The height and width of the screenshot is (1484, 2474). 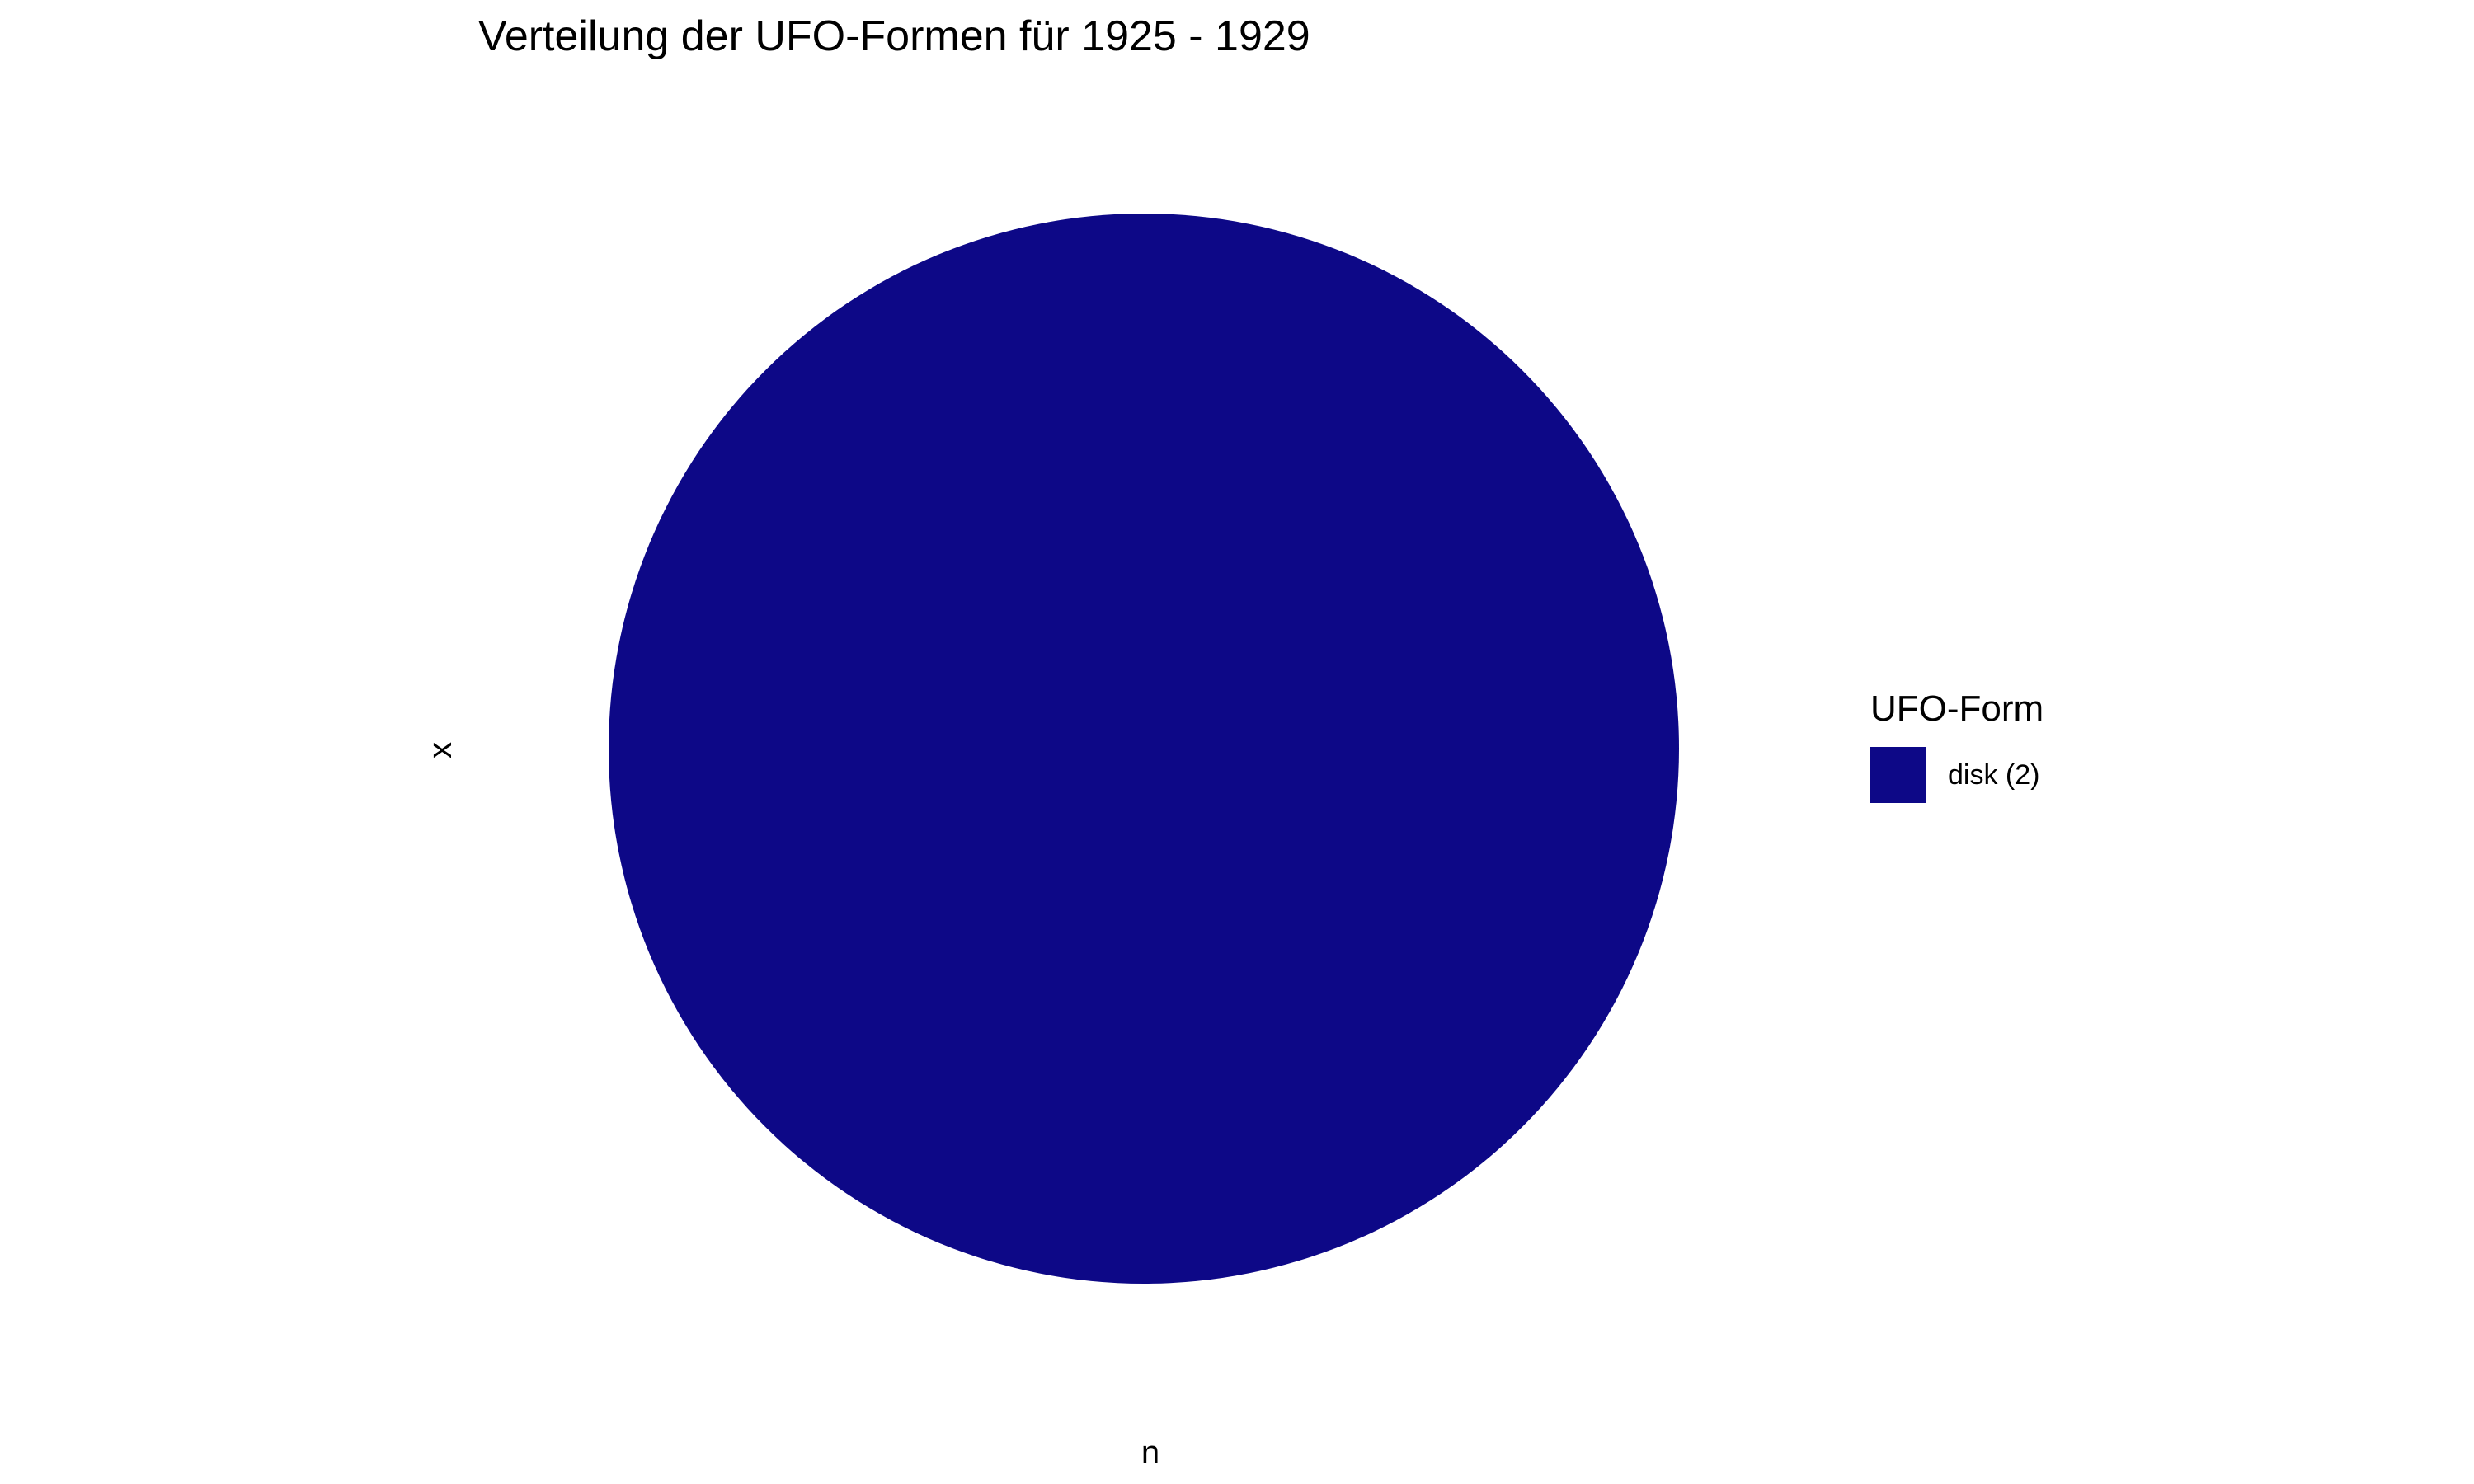 I want to click on legend-title: UFO-Form, so click(x=1957, y=708).